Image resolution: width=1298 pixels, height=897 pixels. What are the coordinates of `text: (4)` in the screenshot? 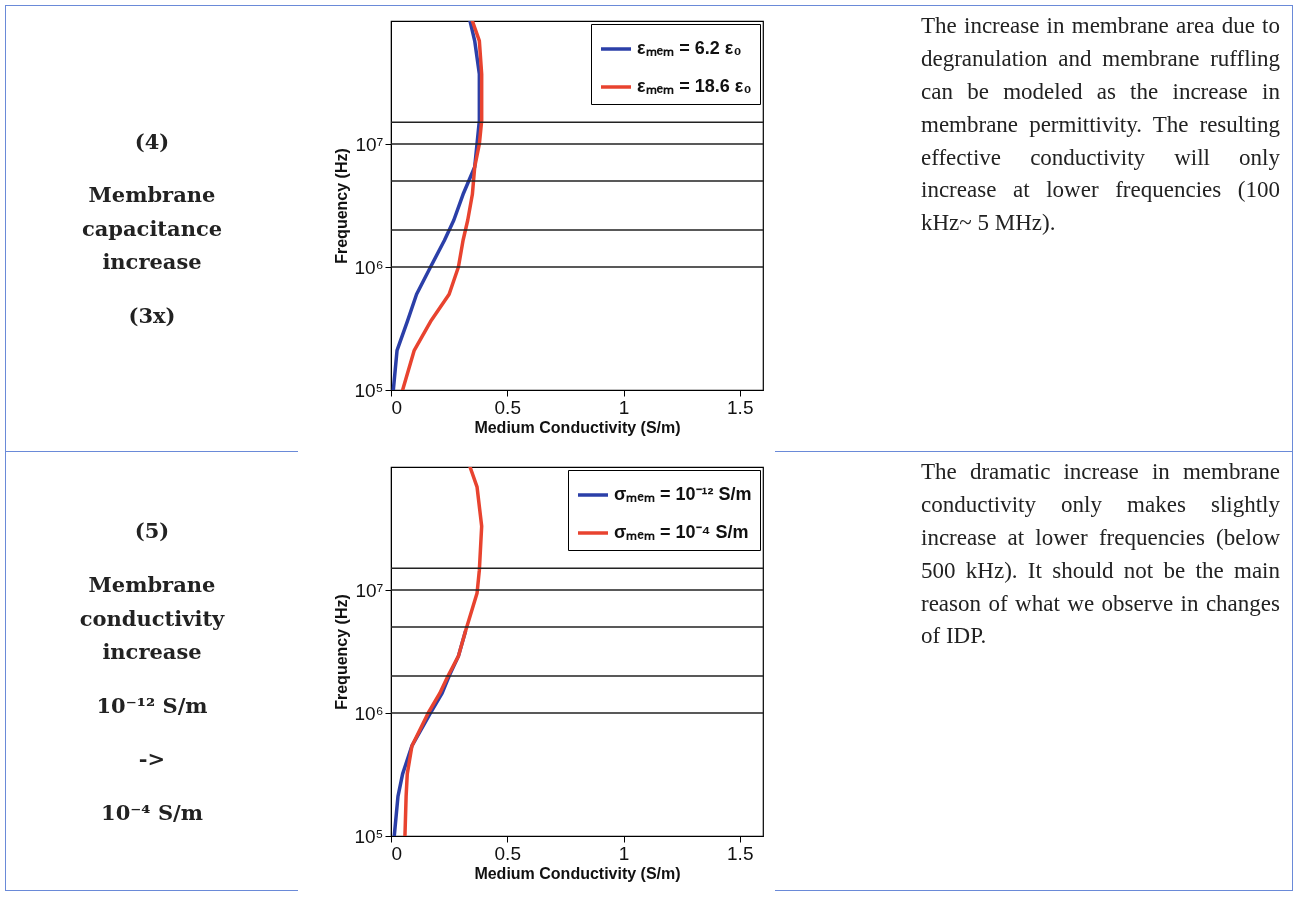 It's located at (152, 141).